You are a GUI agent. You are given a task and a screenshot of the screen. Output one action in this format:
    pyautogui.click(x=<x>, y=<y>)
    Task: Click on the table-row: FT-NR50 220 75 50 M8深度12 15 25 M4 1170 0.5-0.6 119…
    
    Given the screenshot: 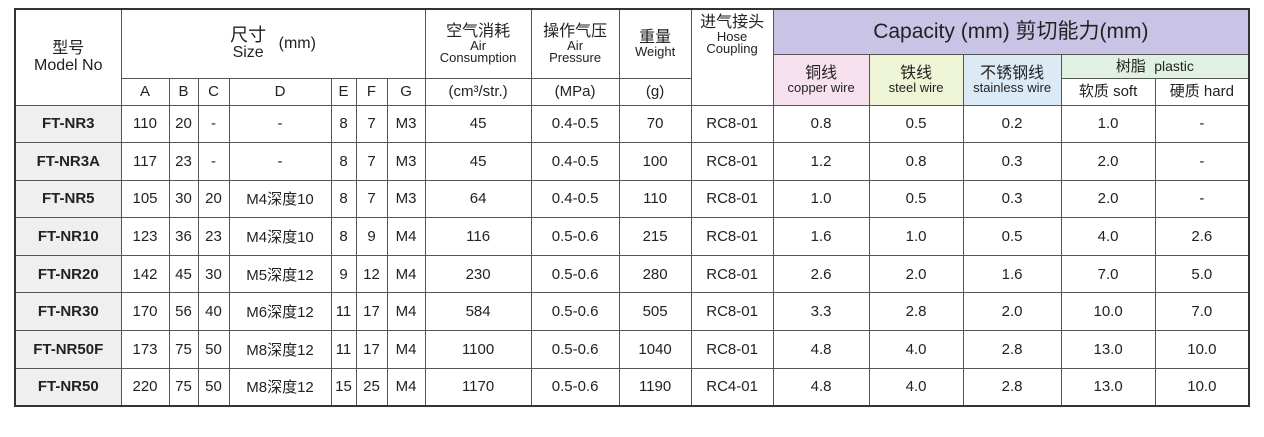 What is the action you would take?
    pyautogui.click(x=632, y=387)
    